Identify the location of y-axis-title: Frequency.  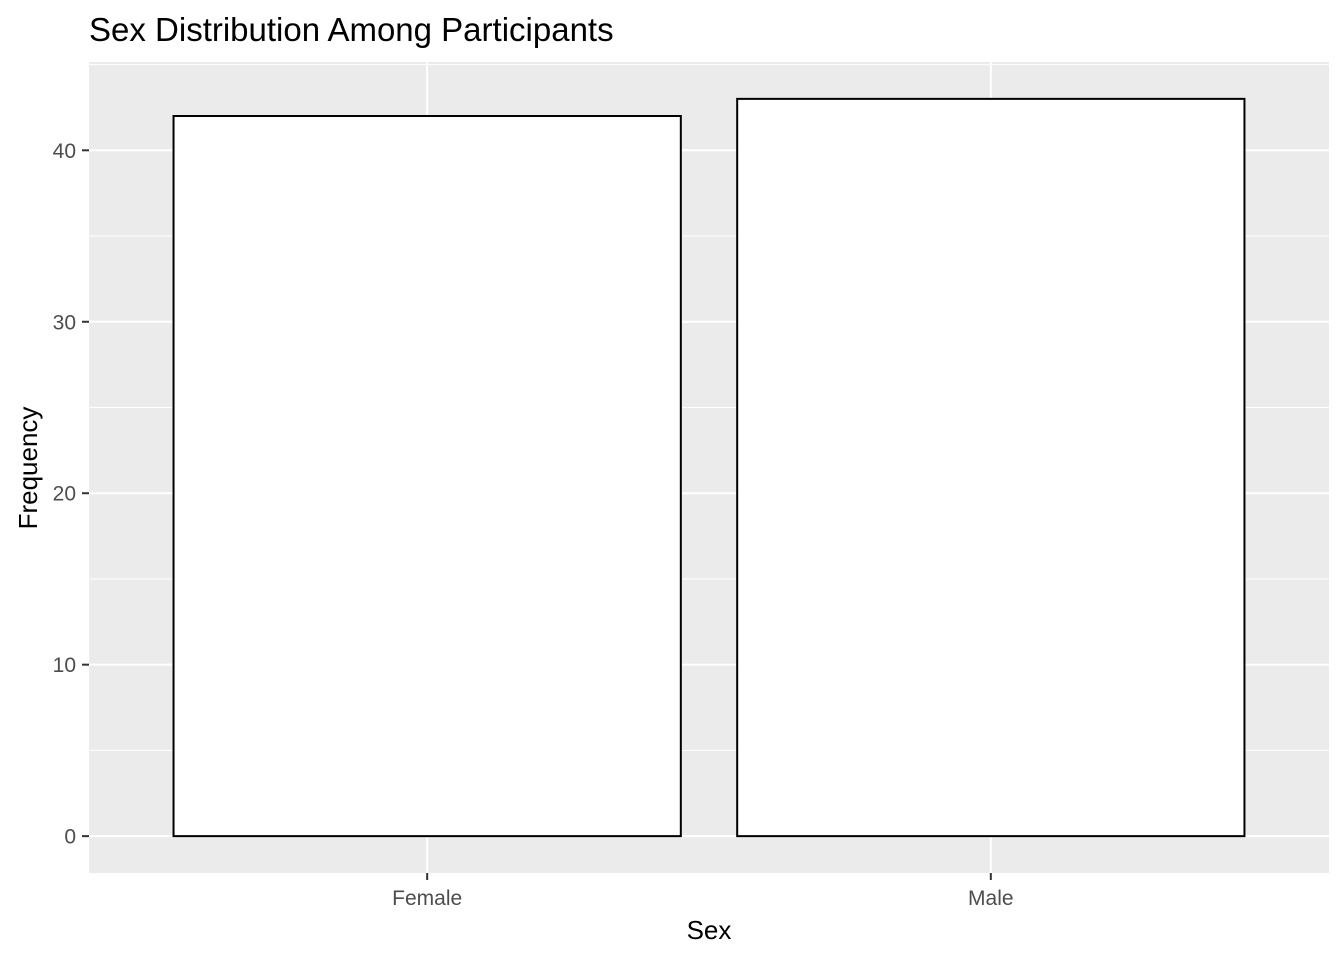
(28, 468).